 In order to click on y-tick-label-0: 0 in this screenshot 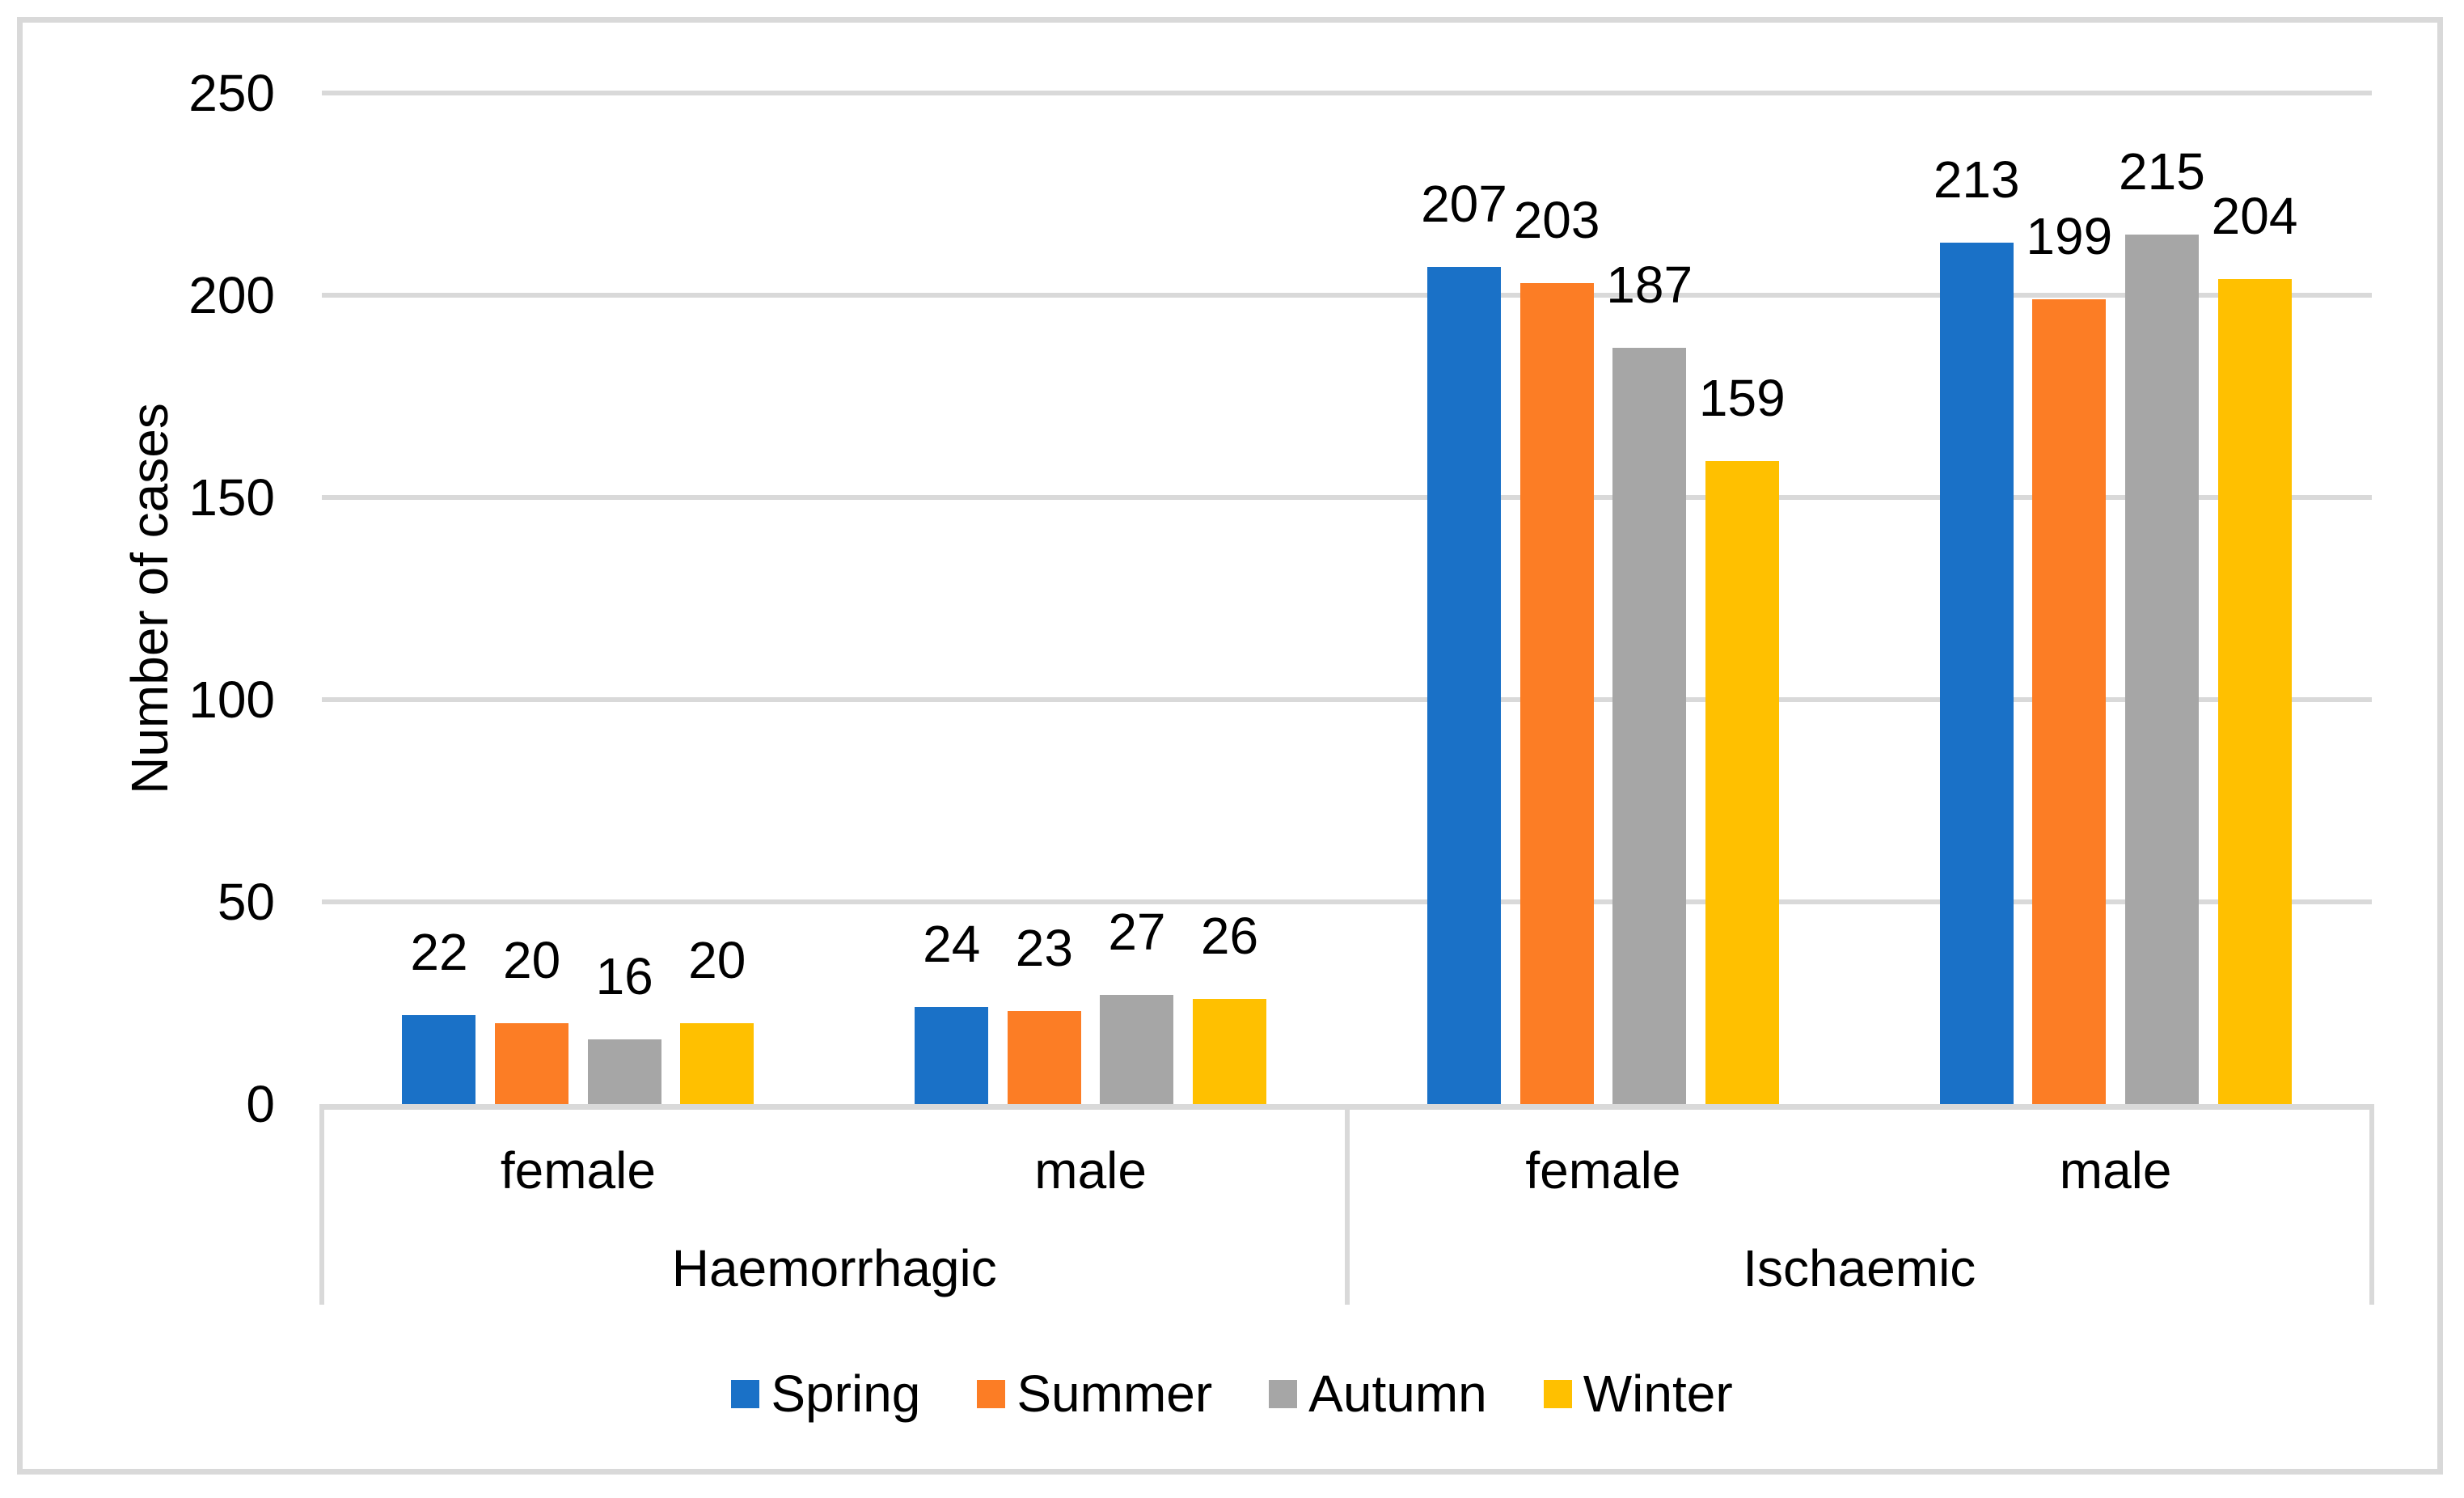, I will do `click(260, 1104)`.